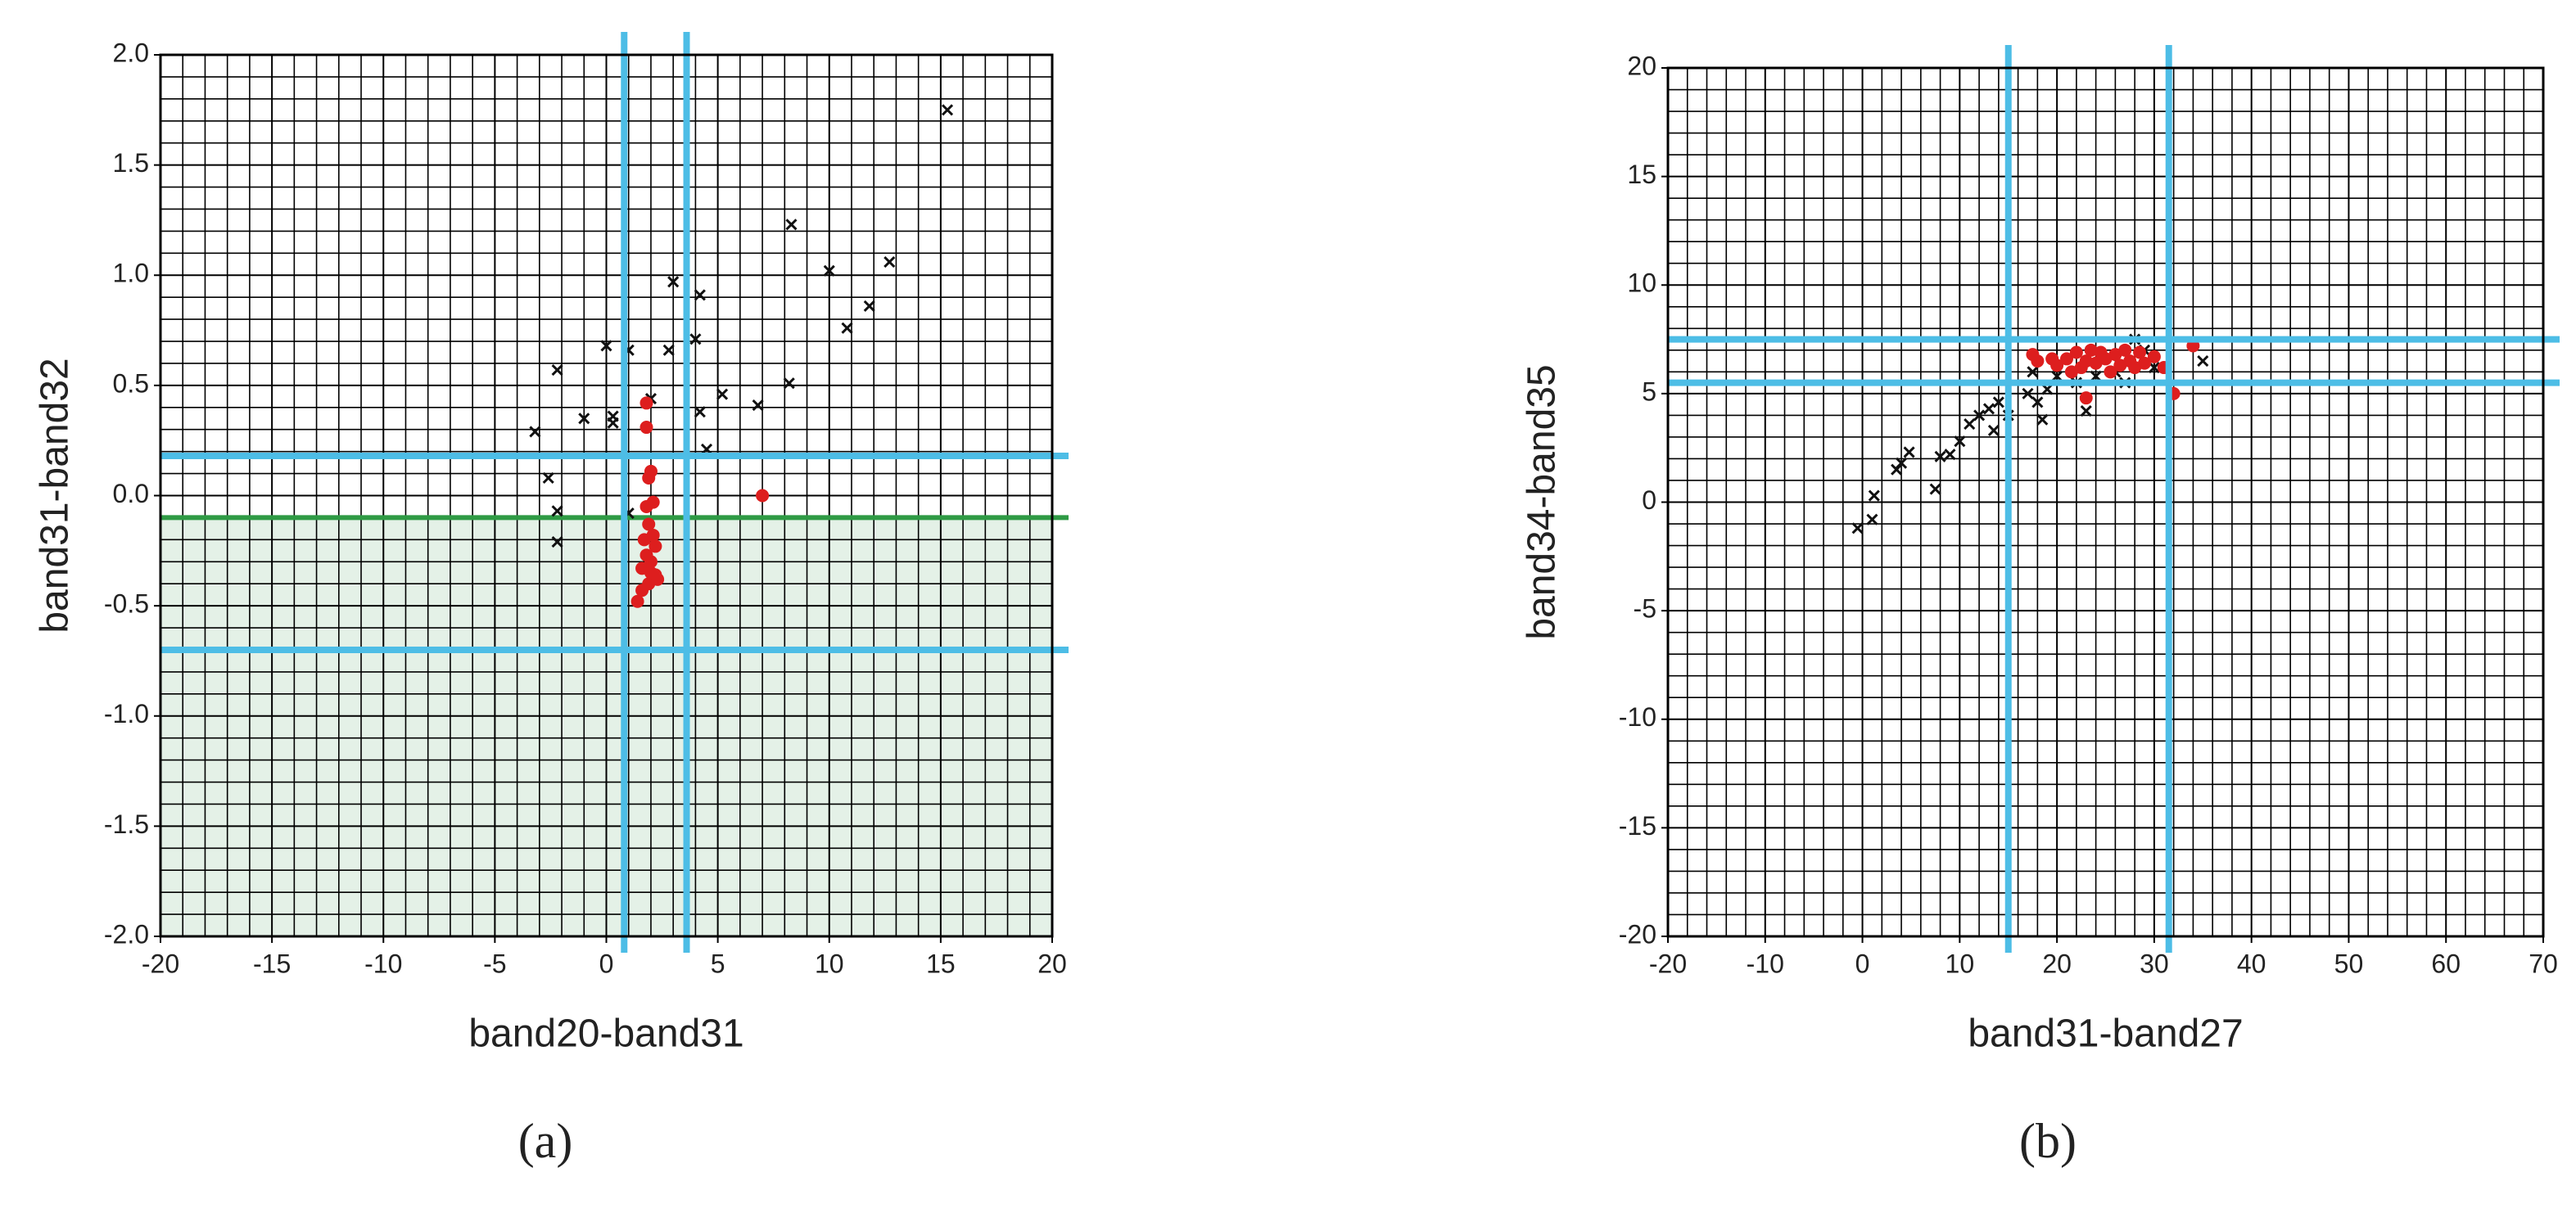 The width and height of the screenshot is (2576, 1213). What do you see at coordinates (272, 964) in the screenshot?
I see `x-tick-label: -15` at bounding box center [272, 964].